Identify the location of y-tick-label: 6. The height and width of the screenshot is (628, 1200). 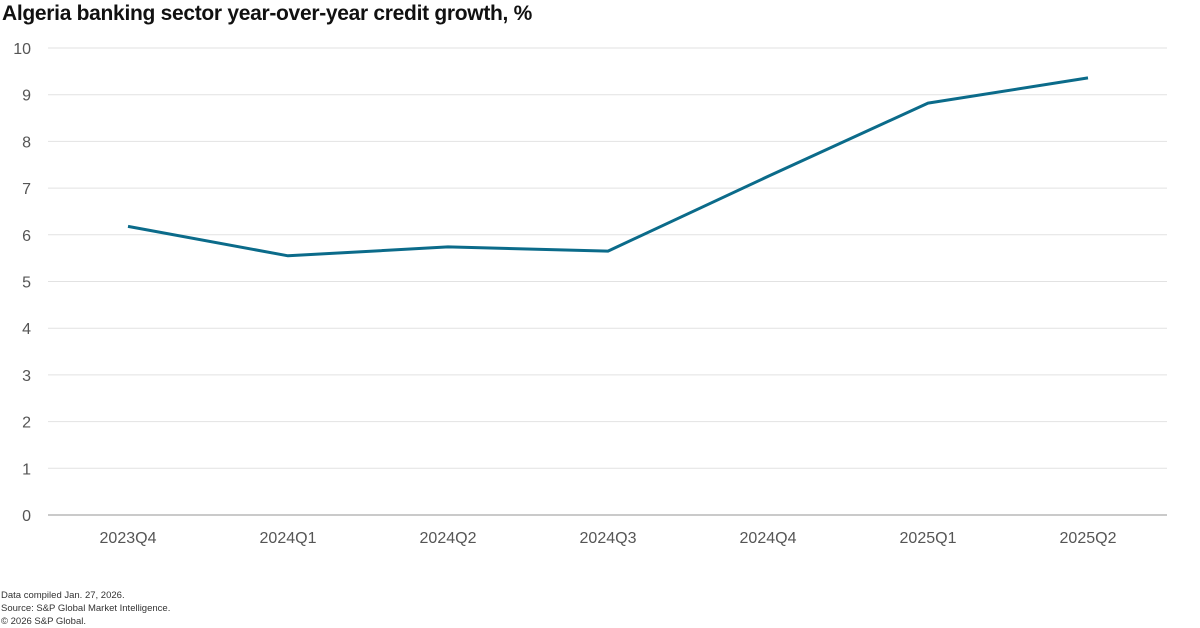
(26, 236).